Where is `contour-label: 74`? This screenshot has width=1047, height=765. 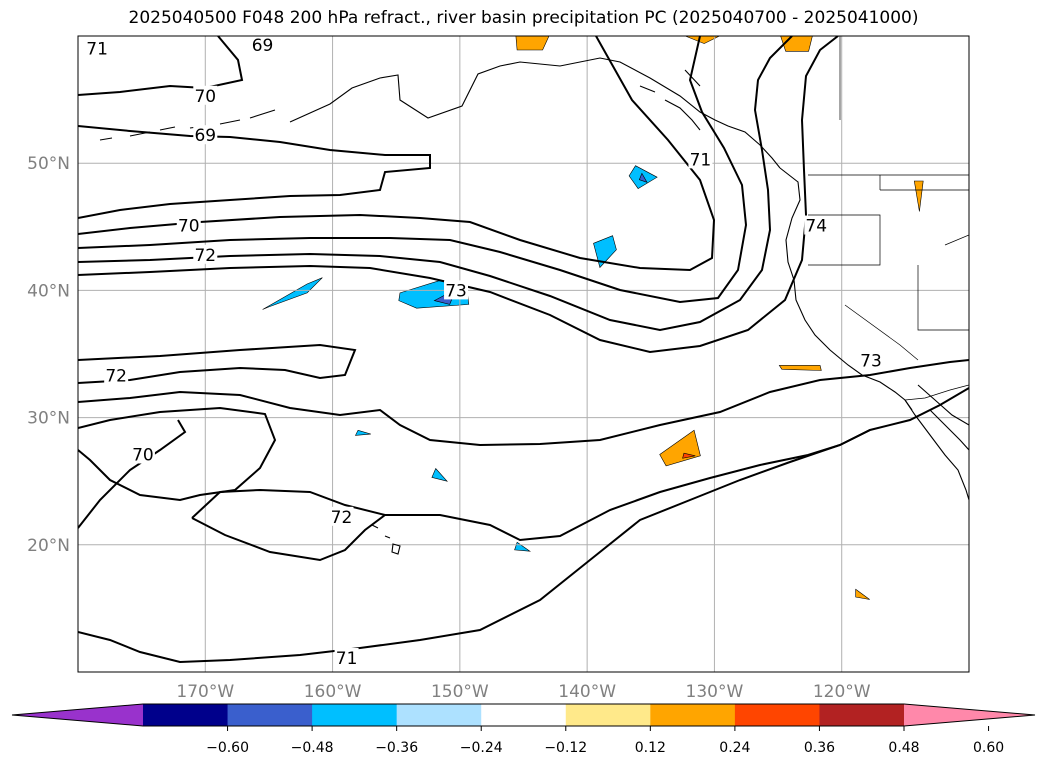
contour-label: 74 is located at coordinates (816, 227).